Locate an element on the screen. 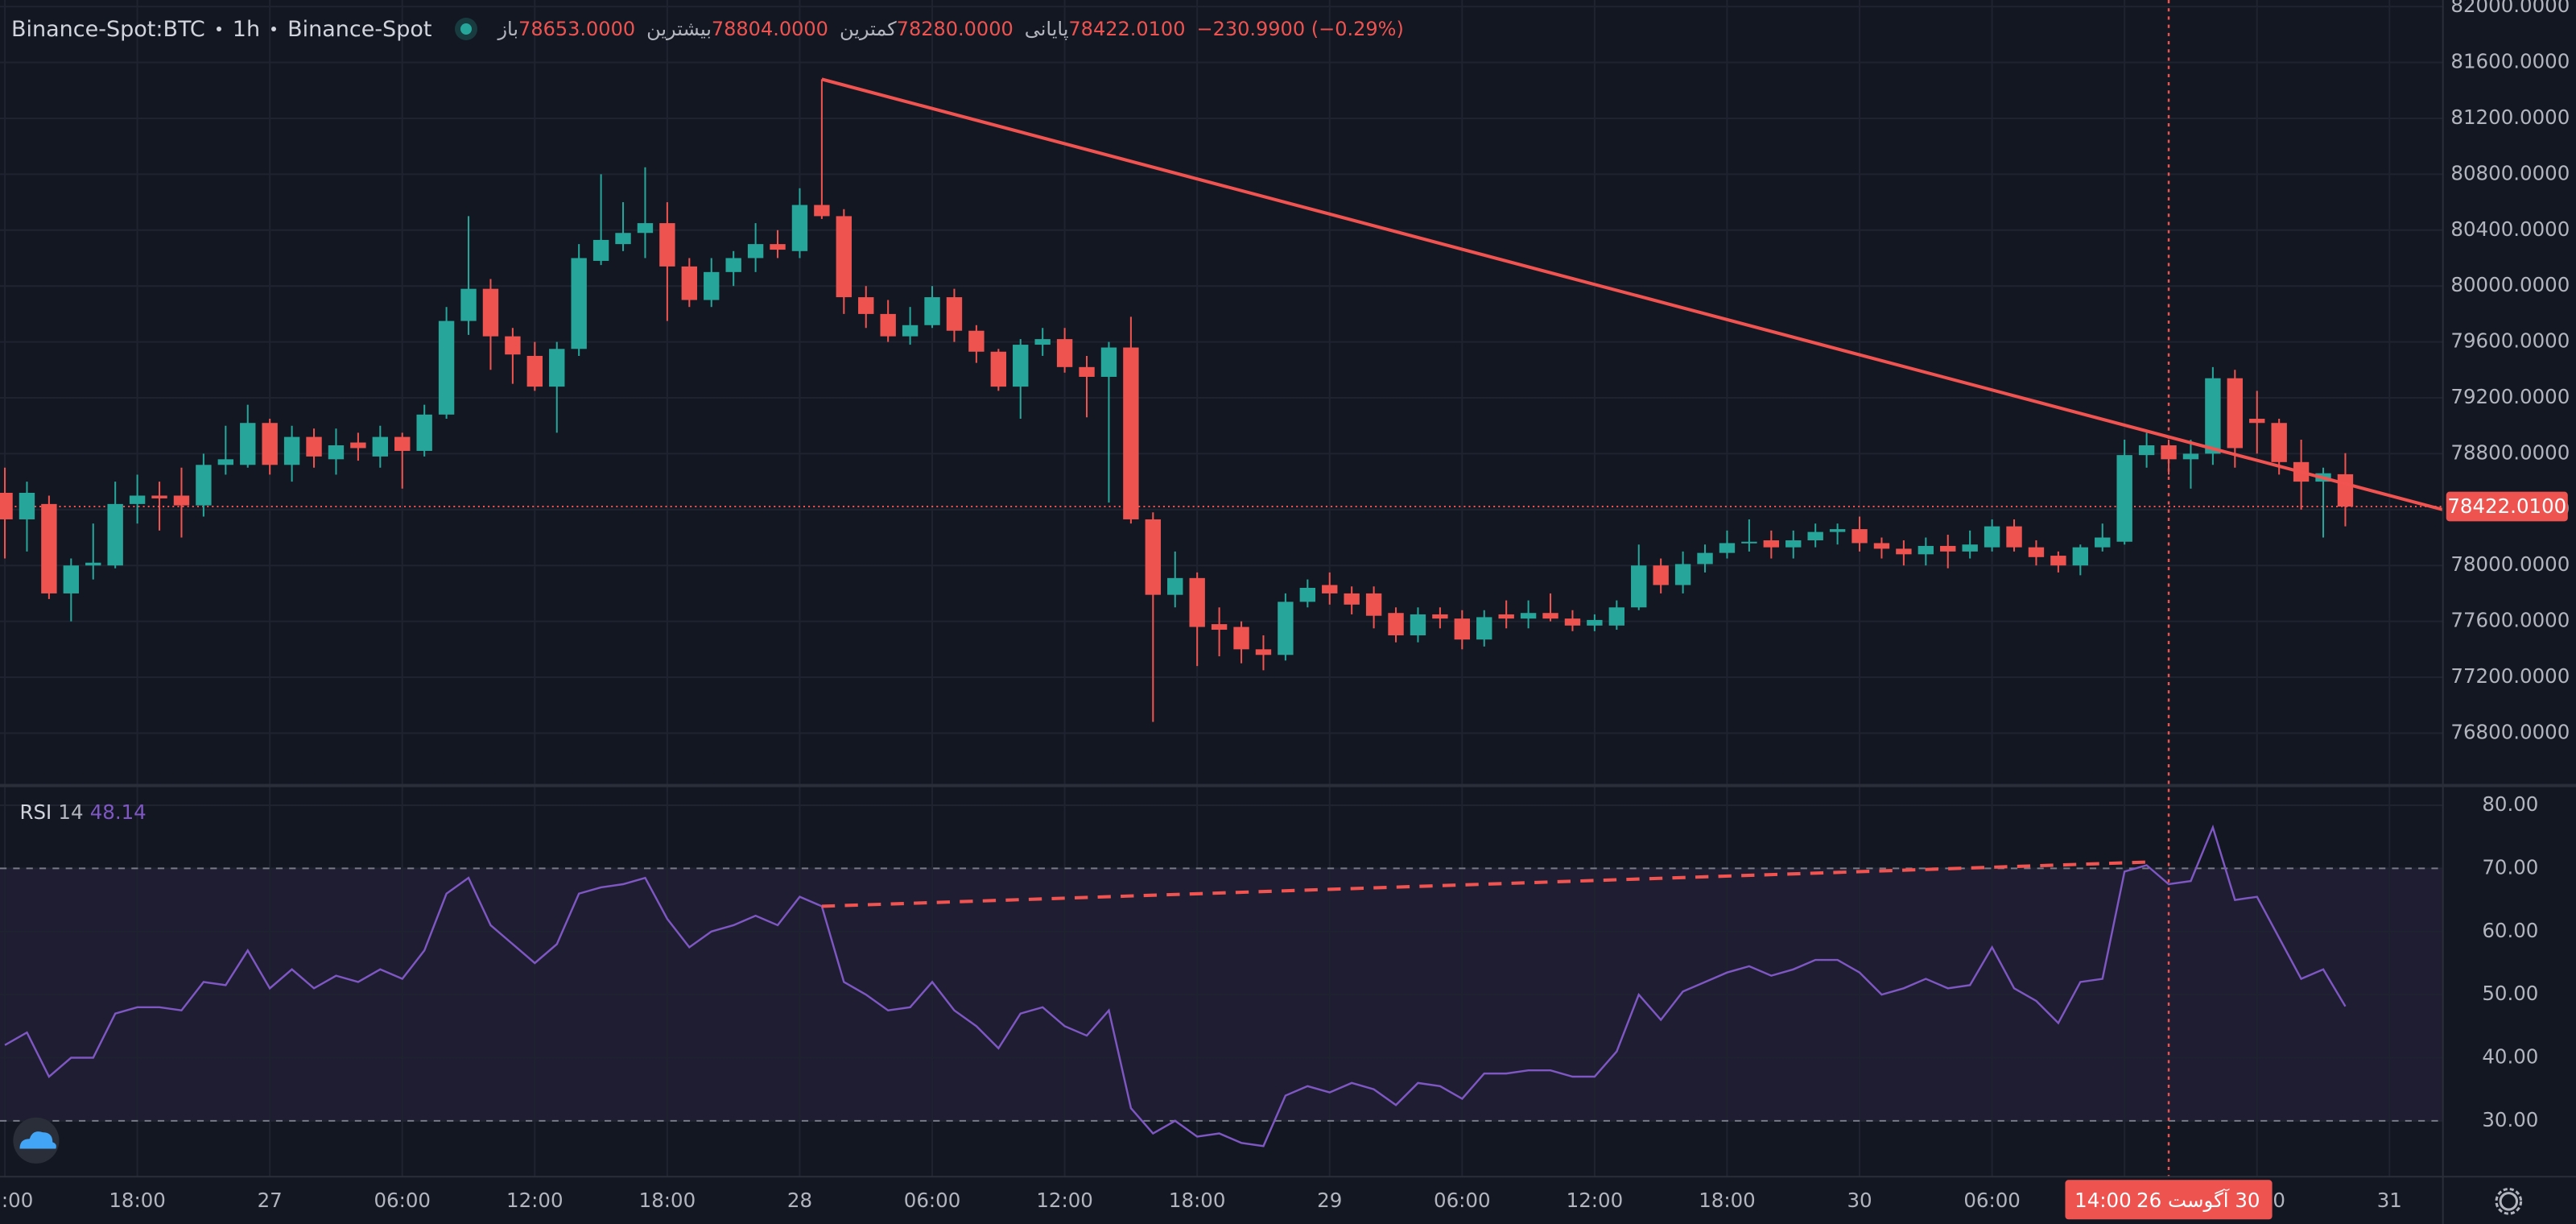 The height and width of the screenshot is (1224, 2576). y-tick-label: 40.00 is located at coordinates (2510, 1057).